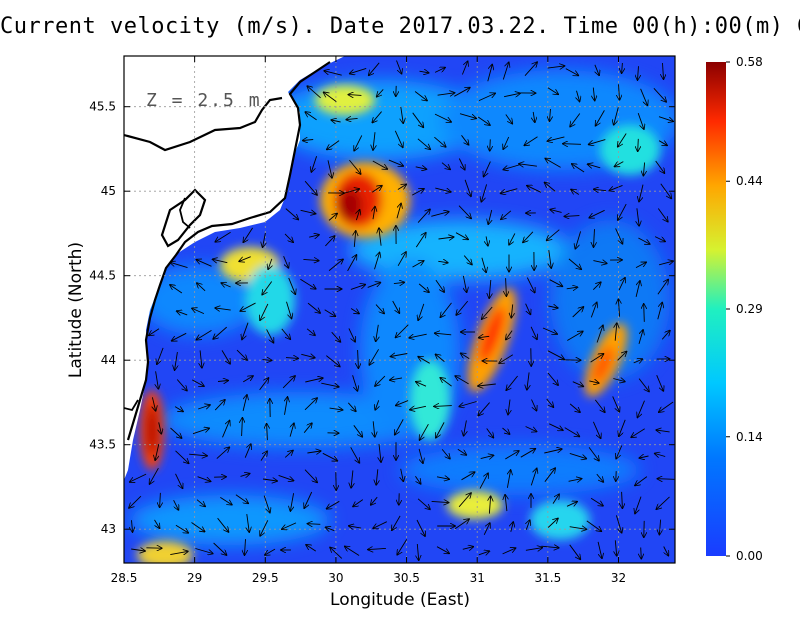  Describe the element at coordinates (102, 107) in the screenshot. I see `y-tick-label: 45.5` at that location.